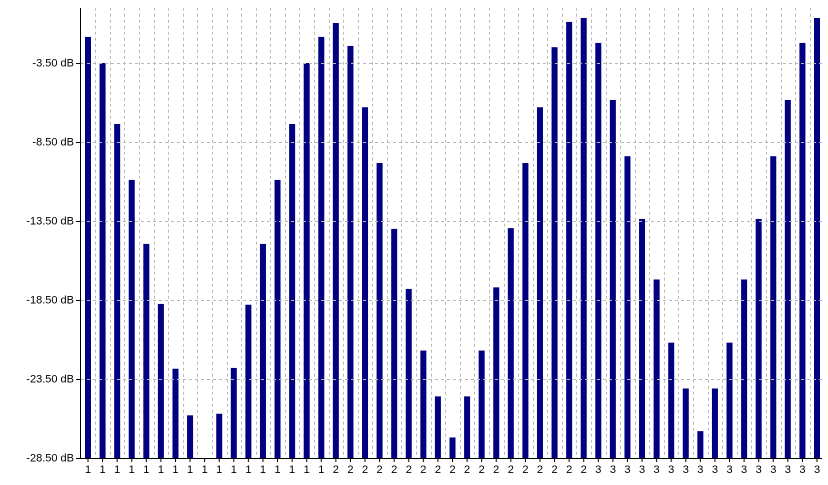 The width and height of the screenshot is (828, 485). Describe the element at coordinates (50, 300) in the screenshot. I see `y-tick-label: -18.50 dB` at that location.